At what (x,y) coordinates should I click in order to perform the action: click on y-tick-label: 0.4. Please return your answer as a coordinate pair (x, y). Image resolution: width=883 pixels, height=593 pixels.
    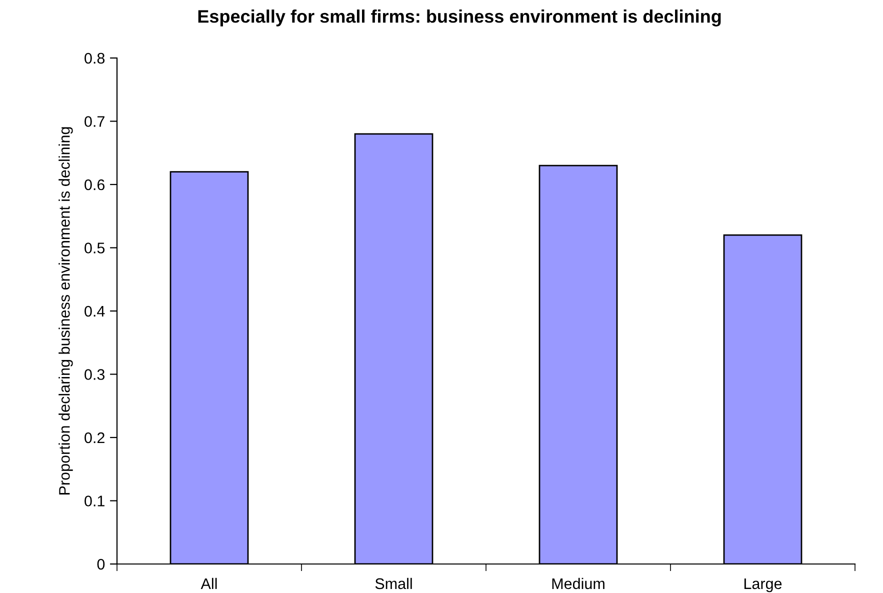
    Looking at the image, I should click on (94, 311).